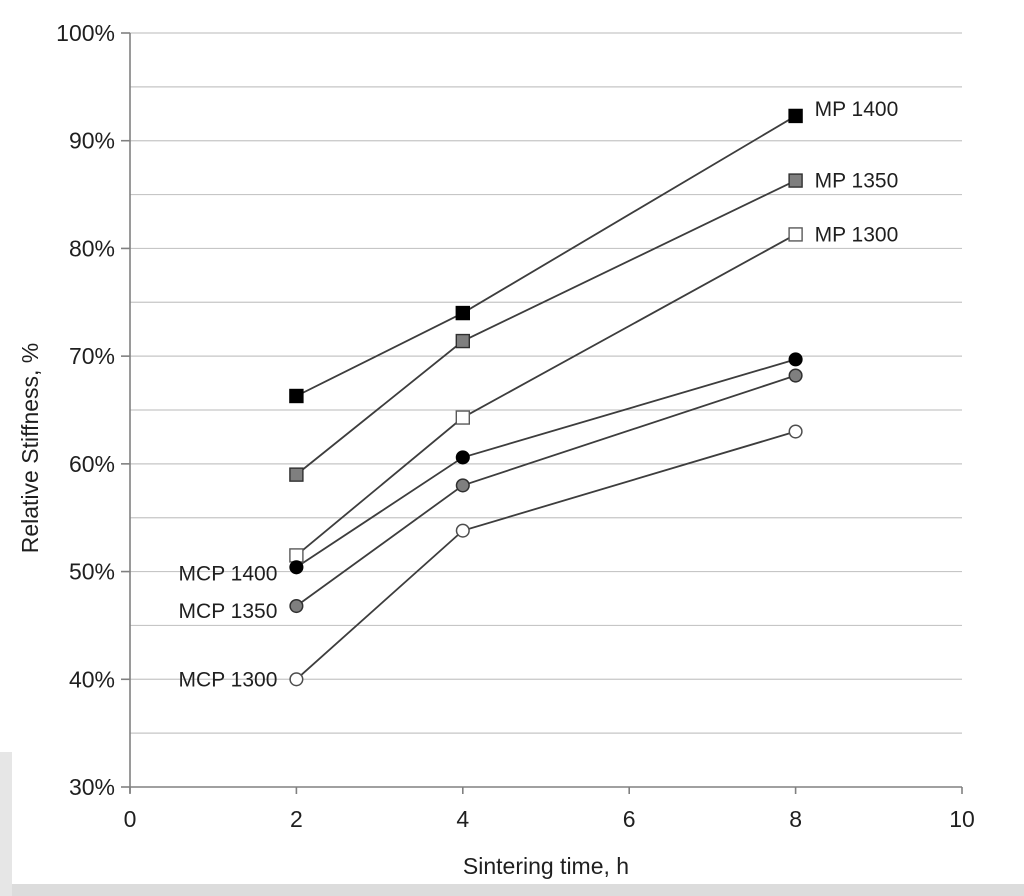 The height and width of the screenshot is (896, 1024). I want to click on marker-mcp-1350-x4, so click(462, 485).